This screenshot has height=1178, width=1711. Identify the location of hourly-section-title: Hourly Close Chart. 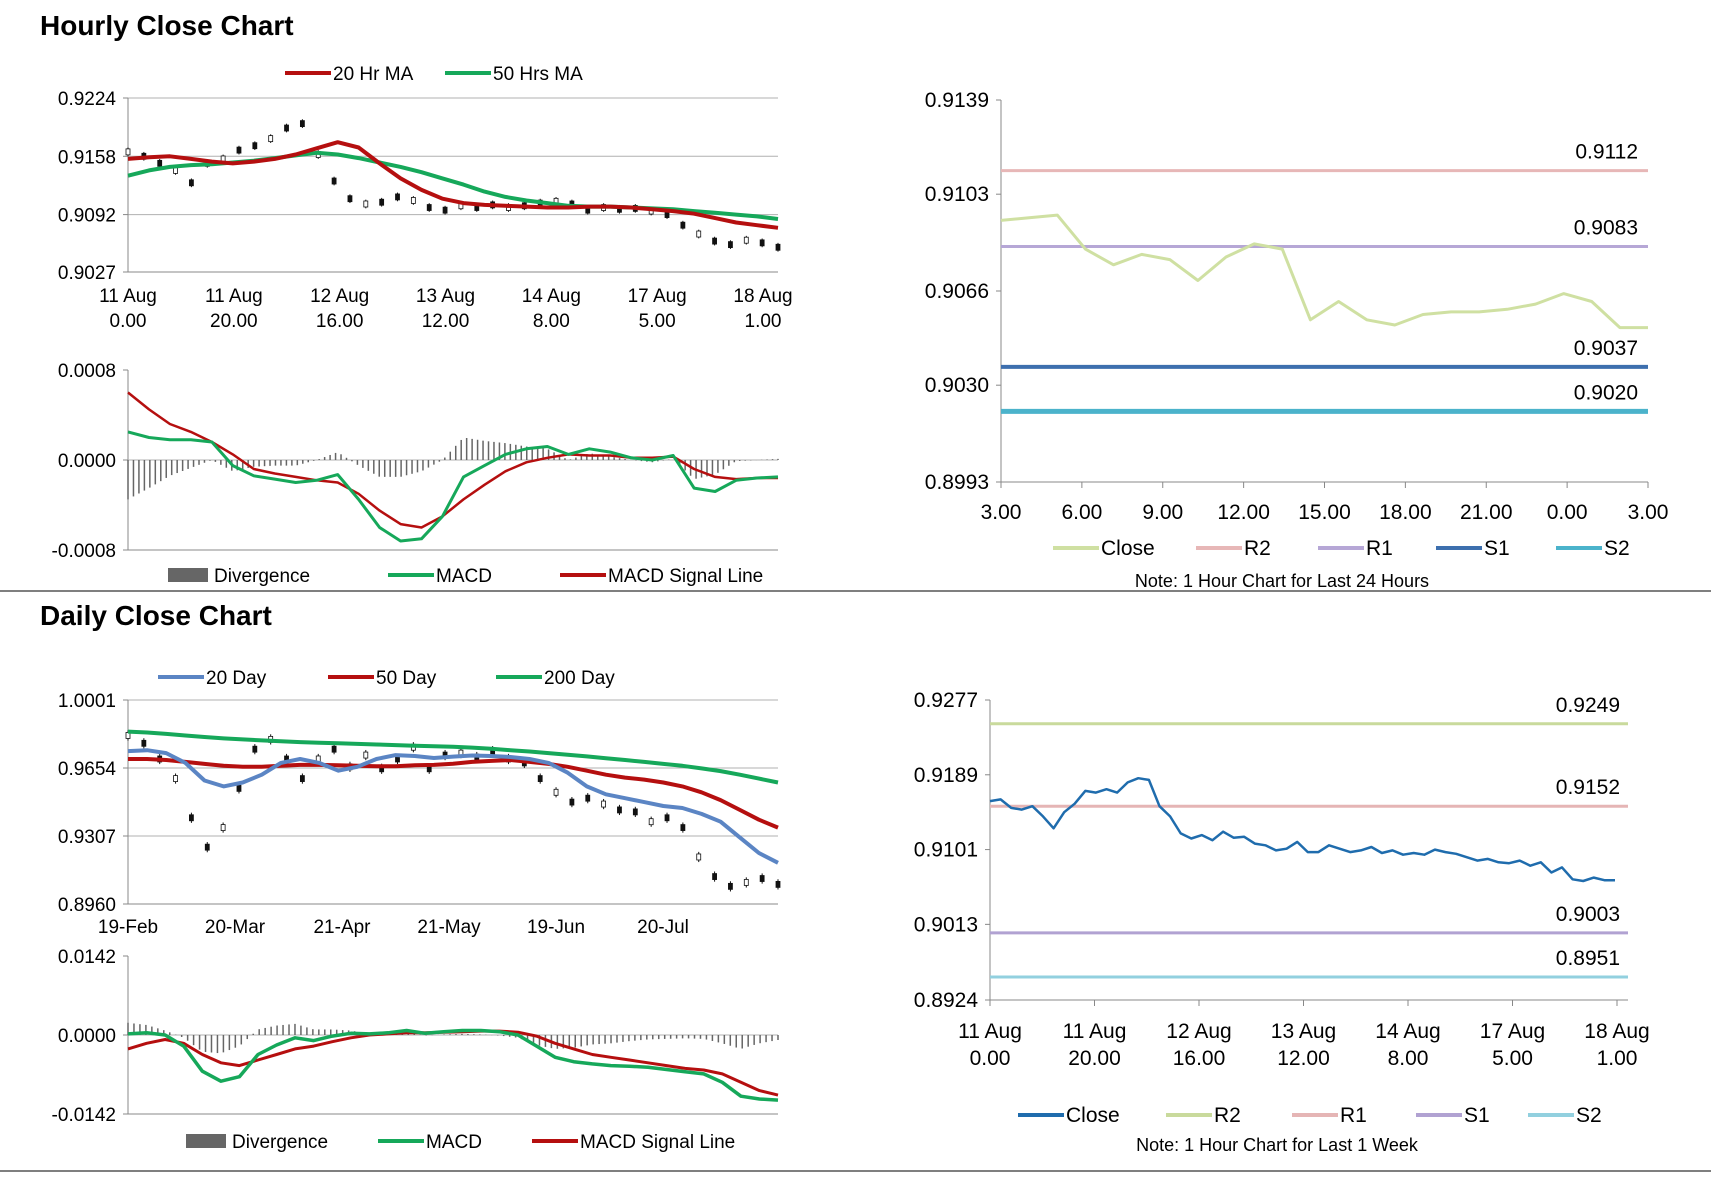
(167, 25).